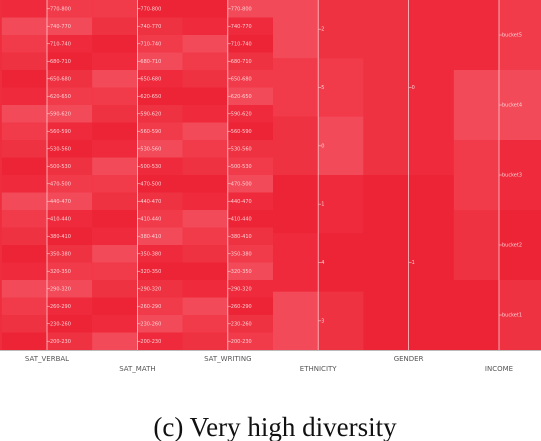  I want to click on tick-label: 2, so click(322, 30).